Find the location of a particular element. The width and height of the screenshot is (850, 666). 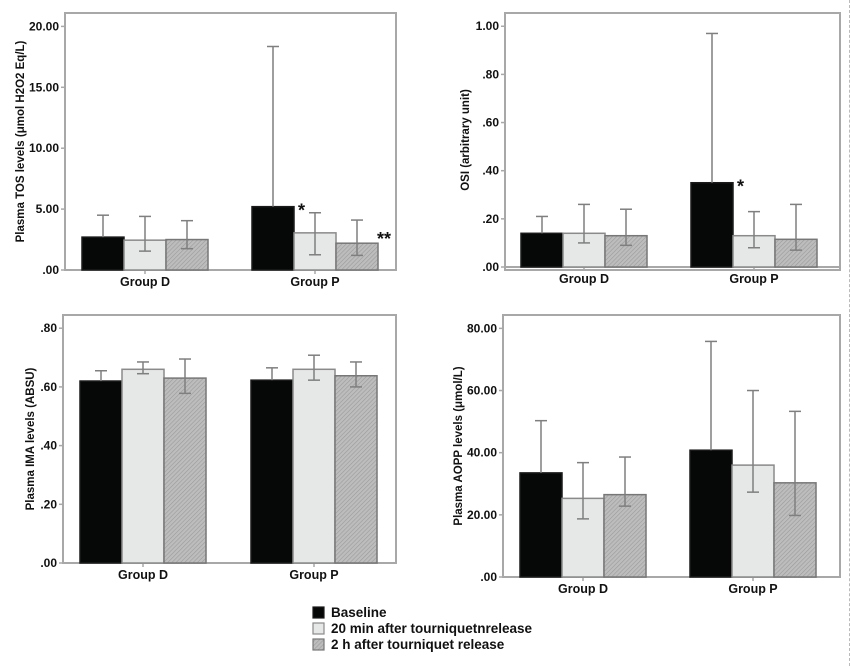

y-tick-label: 40.00 is located at coordinates (482, 453).